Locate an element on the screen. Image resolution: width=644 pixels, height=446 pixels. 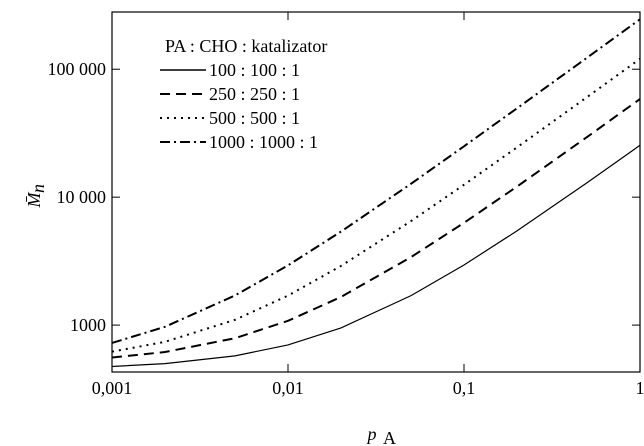
x-label-sub: A is located at coordinates (389, 437).